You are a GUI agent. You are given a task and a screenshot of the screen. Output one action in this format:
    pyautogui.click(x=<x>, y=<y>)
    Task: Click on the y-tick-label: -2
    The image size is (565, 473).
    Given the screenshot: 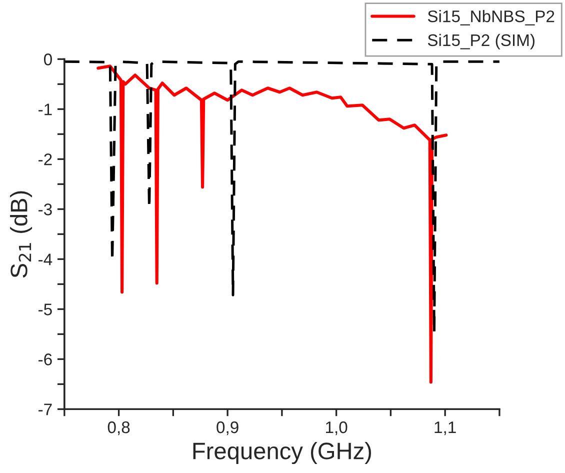 What is the action you would take?
    pyautogui.click(x=45, y=160)
    